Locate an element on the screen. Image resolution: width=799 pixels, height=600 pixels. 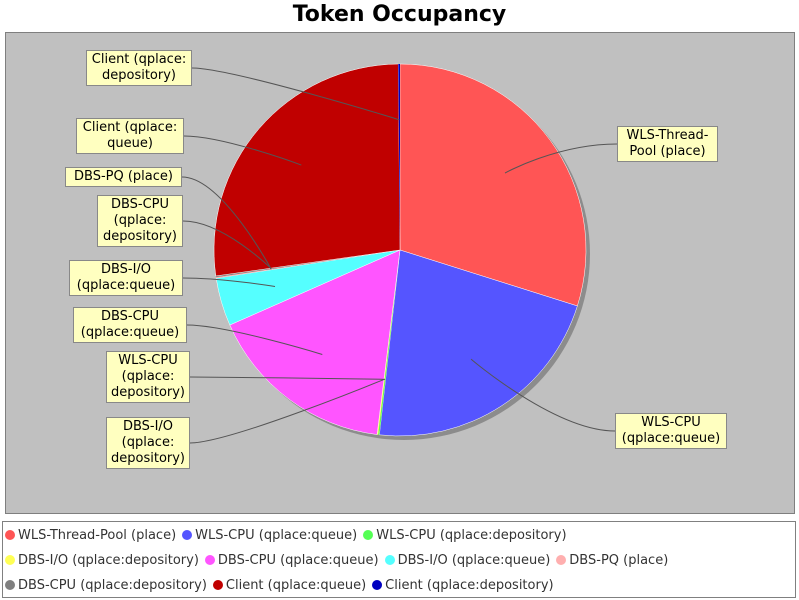
callout-label: DBS-I/O (qplace:queue) is located at coordinates (126, 278).